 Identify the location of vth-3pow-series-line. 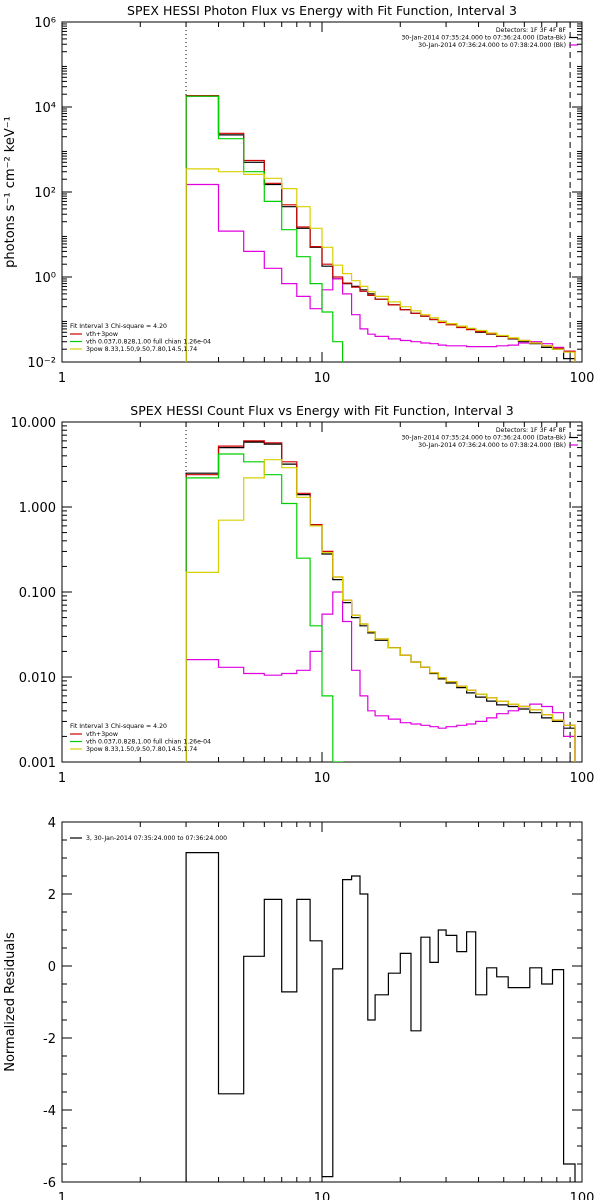
(380, 228).